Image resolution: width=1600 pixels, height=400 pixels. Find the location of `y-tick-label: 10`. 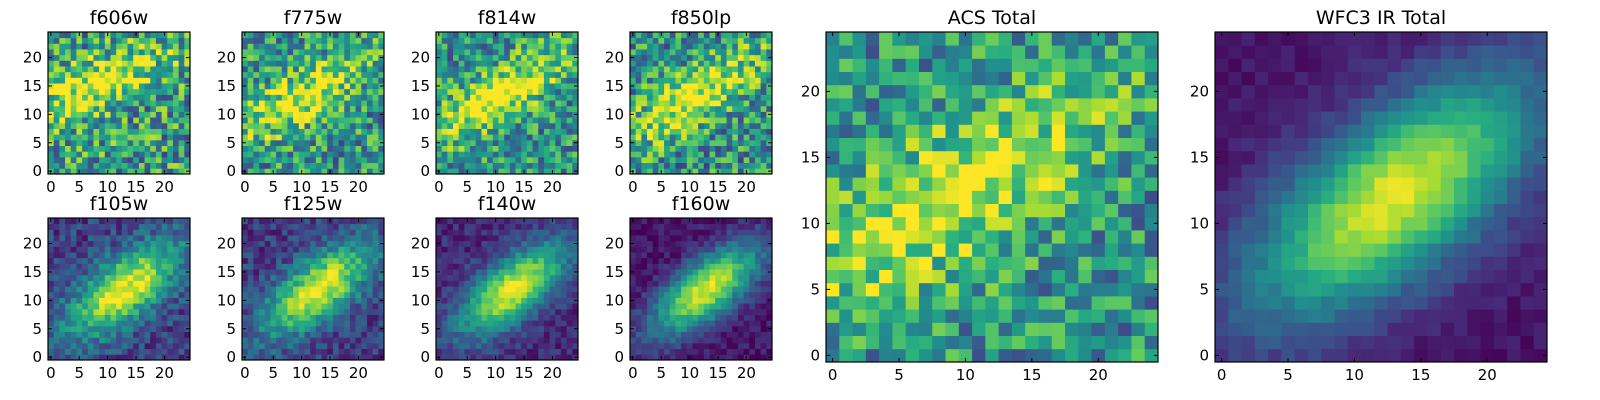

y-tick-label: 10 is located at coordinates (32, 300).